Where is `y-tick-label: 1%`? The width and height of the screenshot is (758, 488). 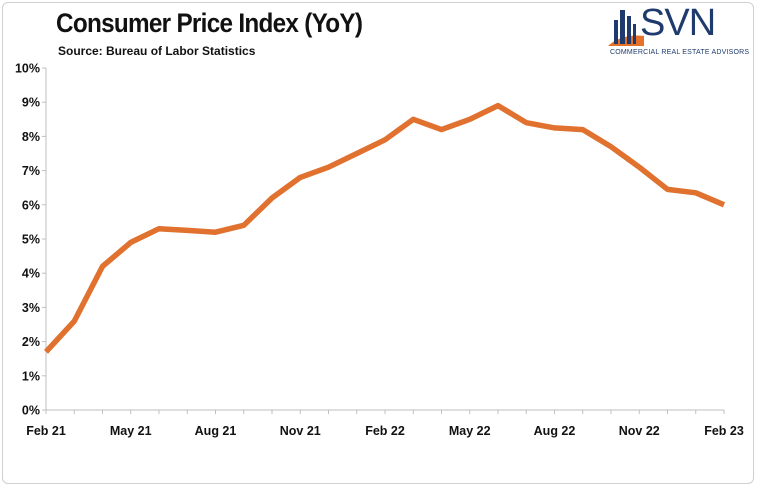 y-tick-label: 1% is located at coordinates (31, 376).